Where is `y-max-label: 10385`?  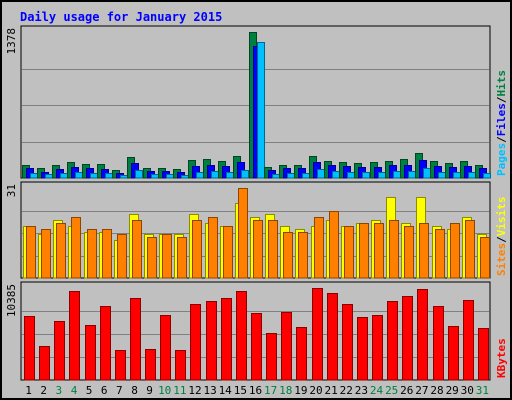 y-max-label: 10385 is located at coordinates (11, 300).